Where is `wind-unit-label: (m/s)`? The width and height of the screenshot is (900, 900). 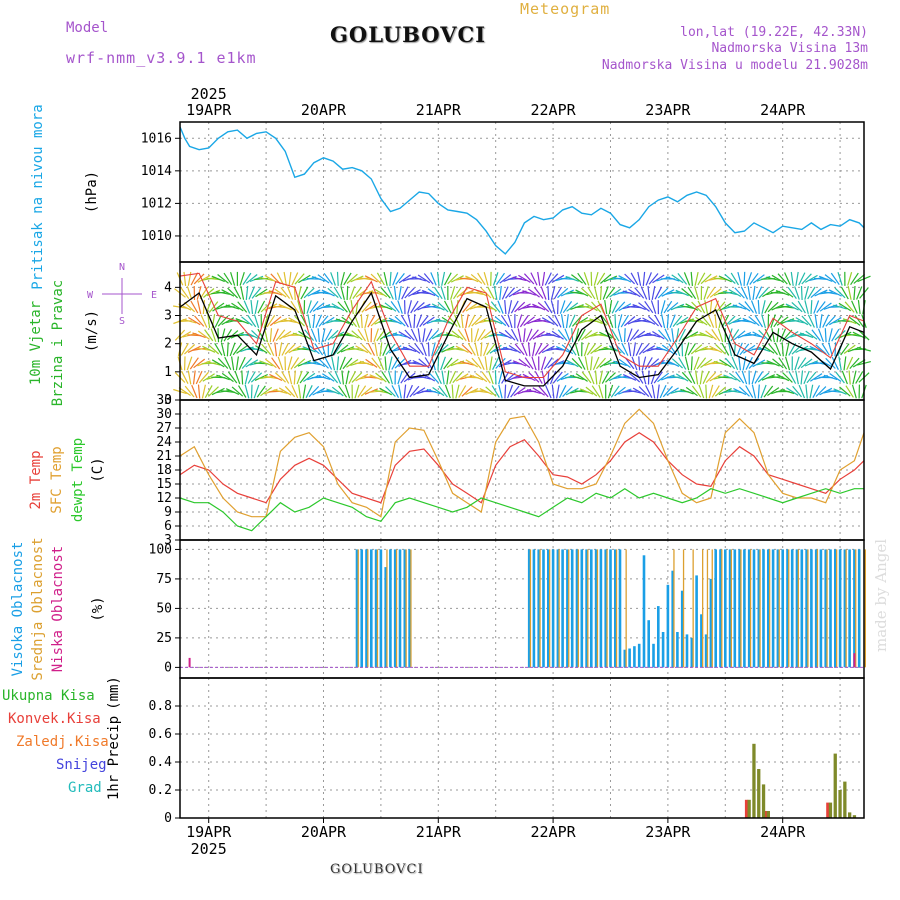
wind-unit-label: (m/s) is located at coordinates (92, 331).